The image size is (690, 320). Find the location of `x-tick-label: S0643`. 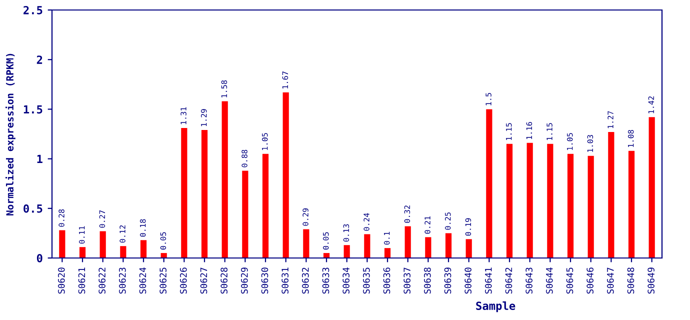

x-tick-label: S0643 is located at coordinates (529, 281).